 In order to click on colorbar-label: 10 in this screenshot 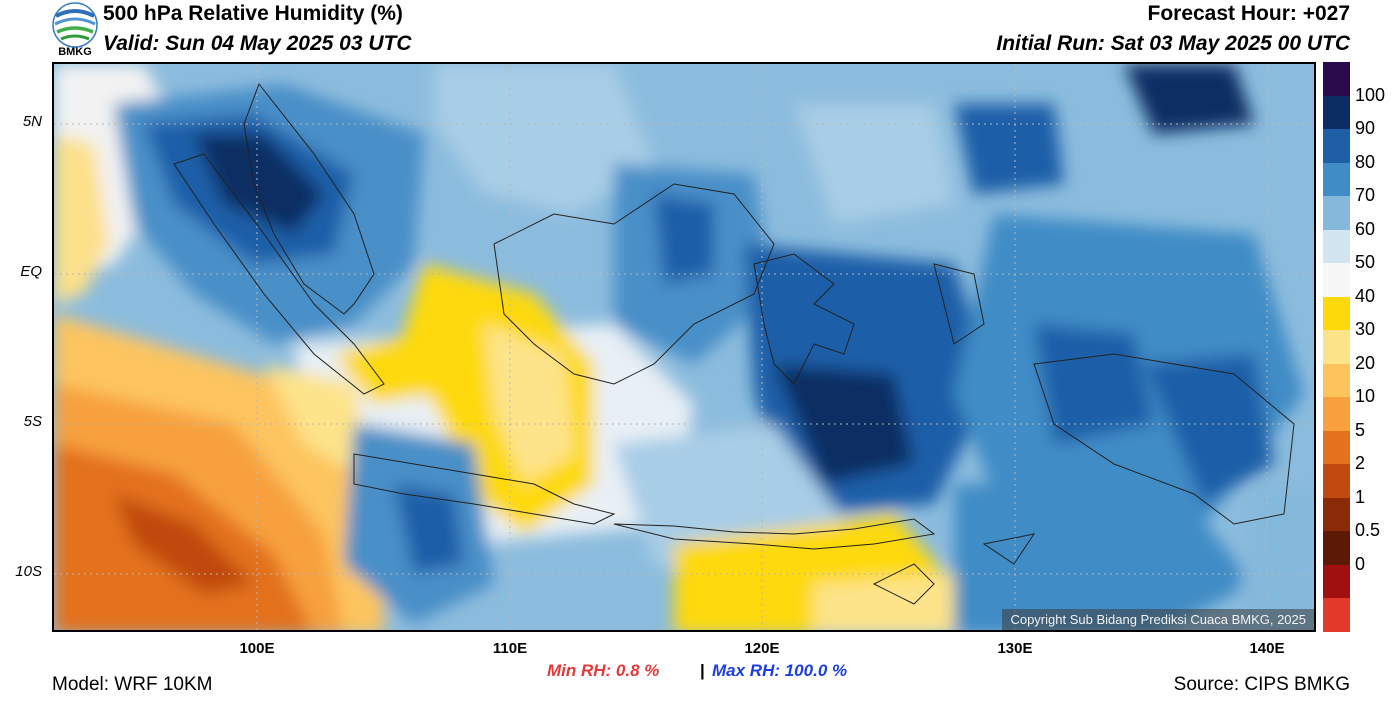, I will do `click(1365, 396)`.